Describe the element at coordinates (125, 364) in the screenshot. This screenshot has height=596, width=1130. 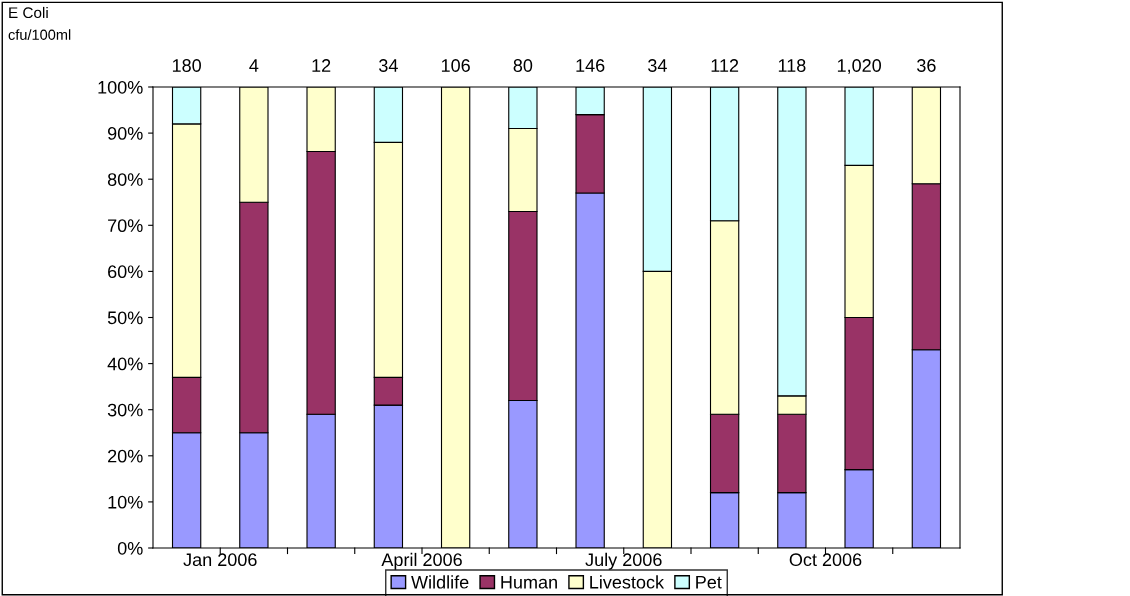
I see `y-tick-label: 40%` at that location.